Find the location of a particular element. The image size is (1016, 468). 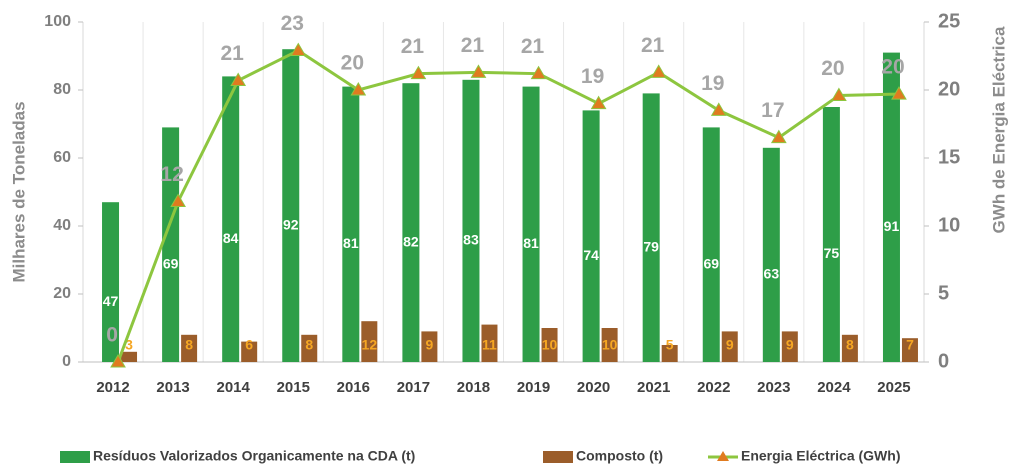

x-tick-label: 2023 is located at coordinates (773, 387).